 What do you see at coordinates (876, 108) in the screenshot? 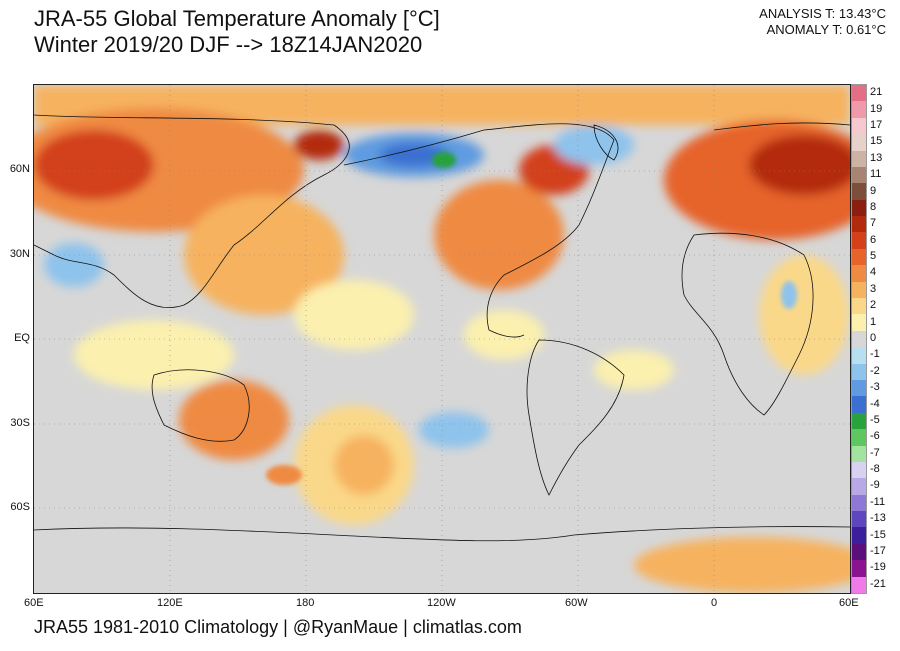
I see `colorbar-label: 19` at bounding box center [876, 108].